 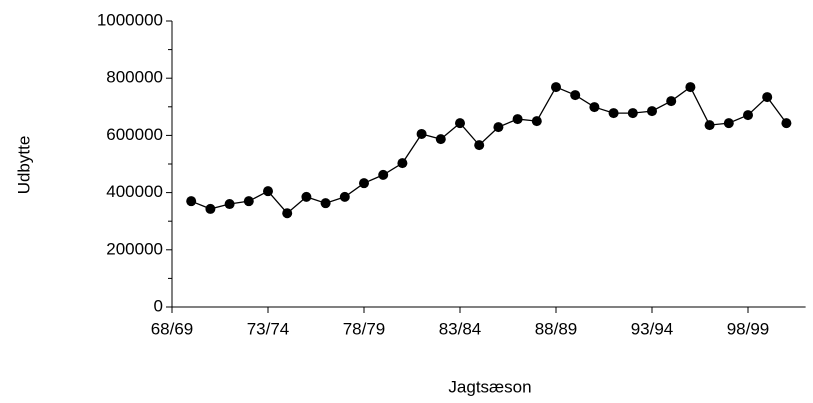 What do you see at coordinates (134, 248) in the screenshot?
I see `y-tick-label: 200000` at bounding box center [134, 248].